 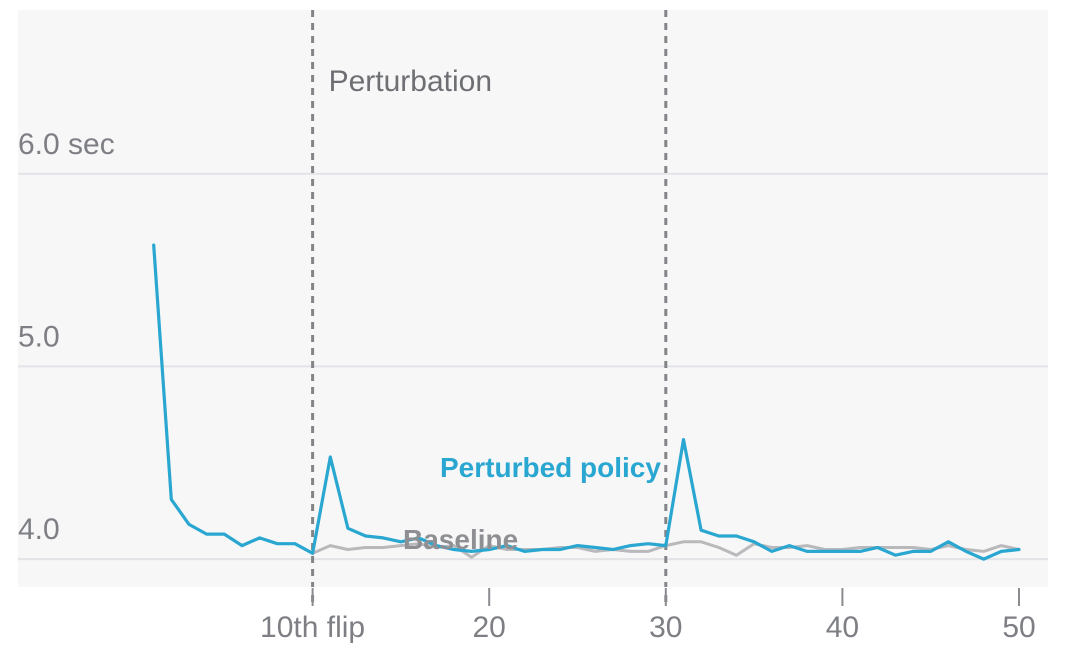 What do you see at coordinates (533, 596) in the screenshot?
I see `x-axis` at bounding box center [533, 596].